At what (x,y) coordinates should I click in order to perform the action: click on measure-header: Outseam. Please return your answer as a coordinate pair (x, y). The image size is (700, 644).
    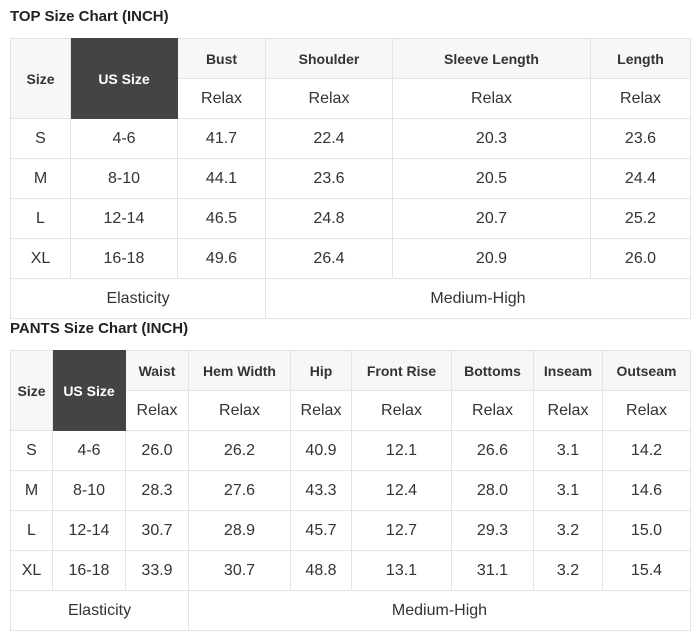
    Looking at the image, I should click on (646, 370).